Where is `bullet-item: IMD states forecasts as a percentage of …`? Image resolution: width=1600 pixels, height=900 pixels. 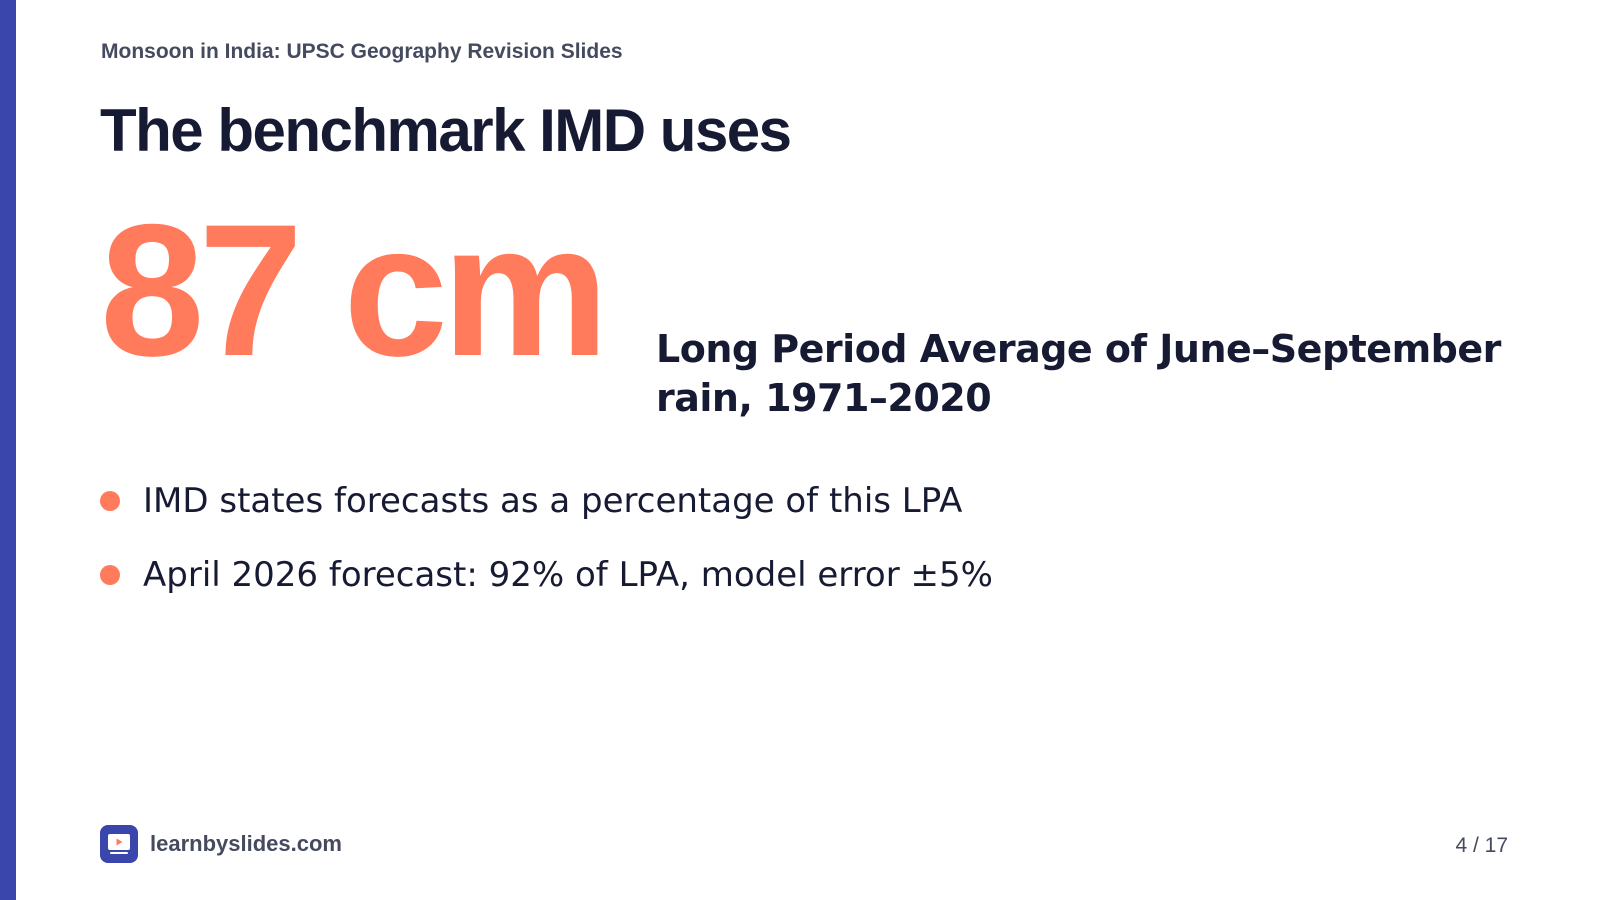 bullet-item: IMD states forecasts as a percentage of … is located at coordinates (546, 501).